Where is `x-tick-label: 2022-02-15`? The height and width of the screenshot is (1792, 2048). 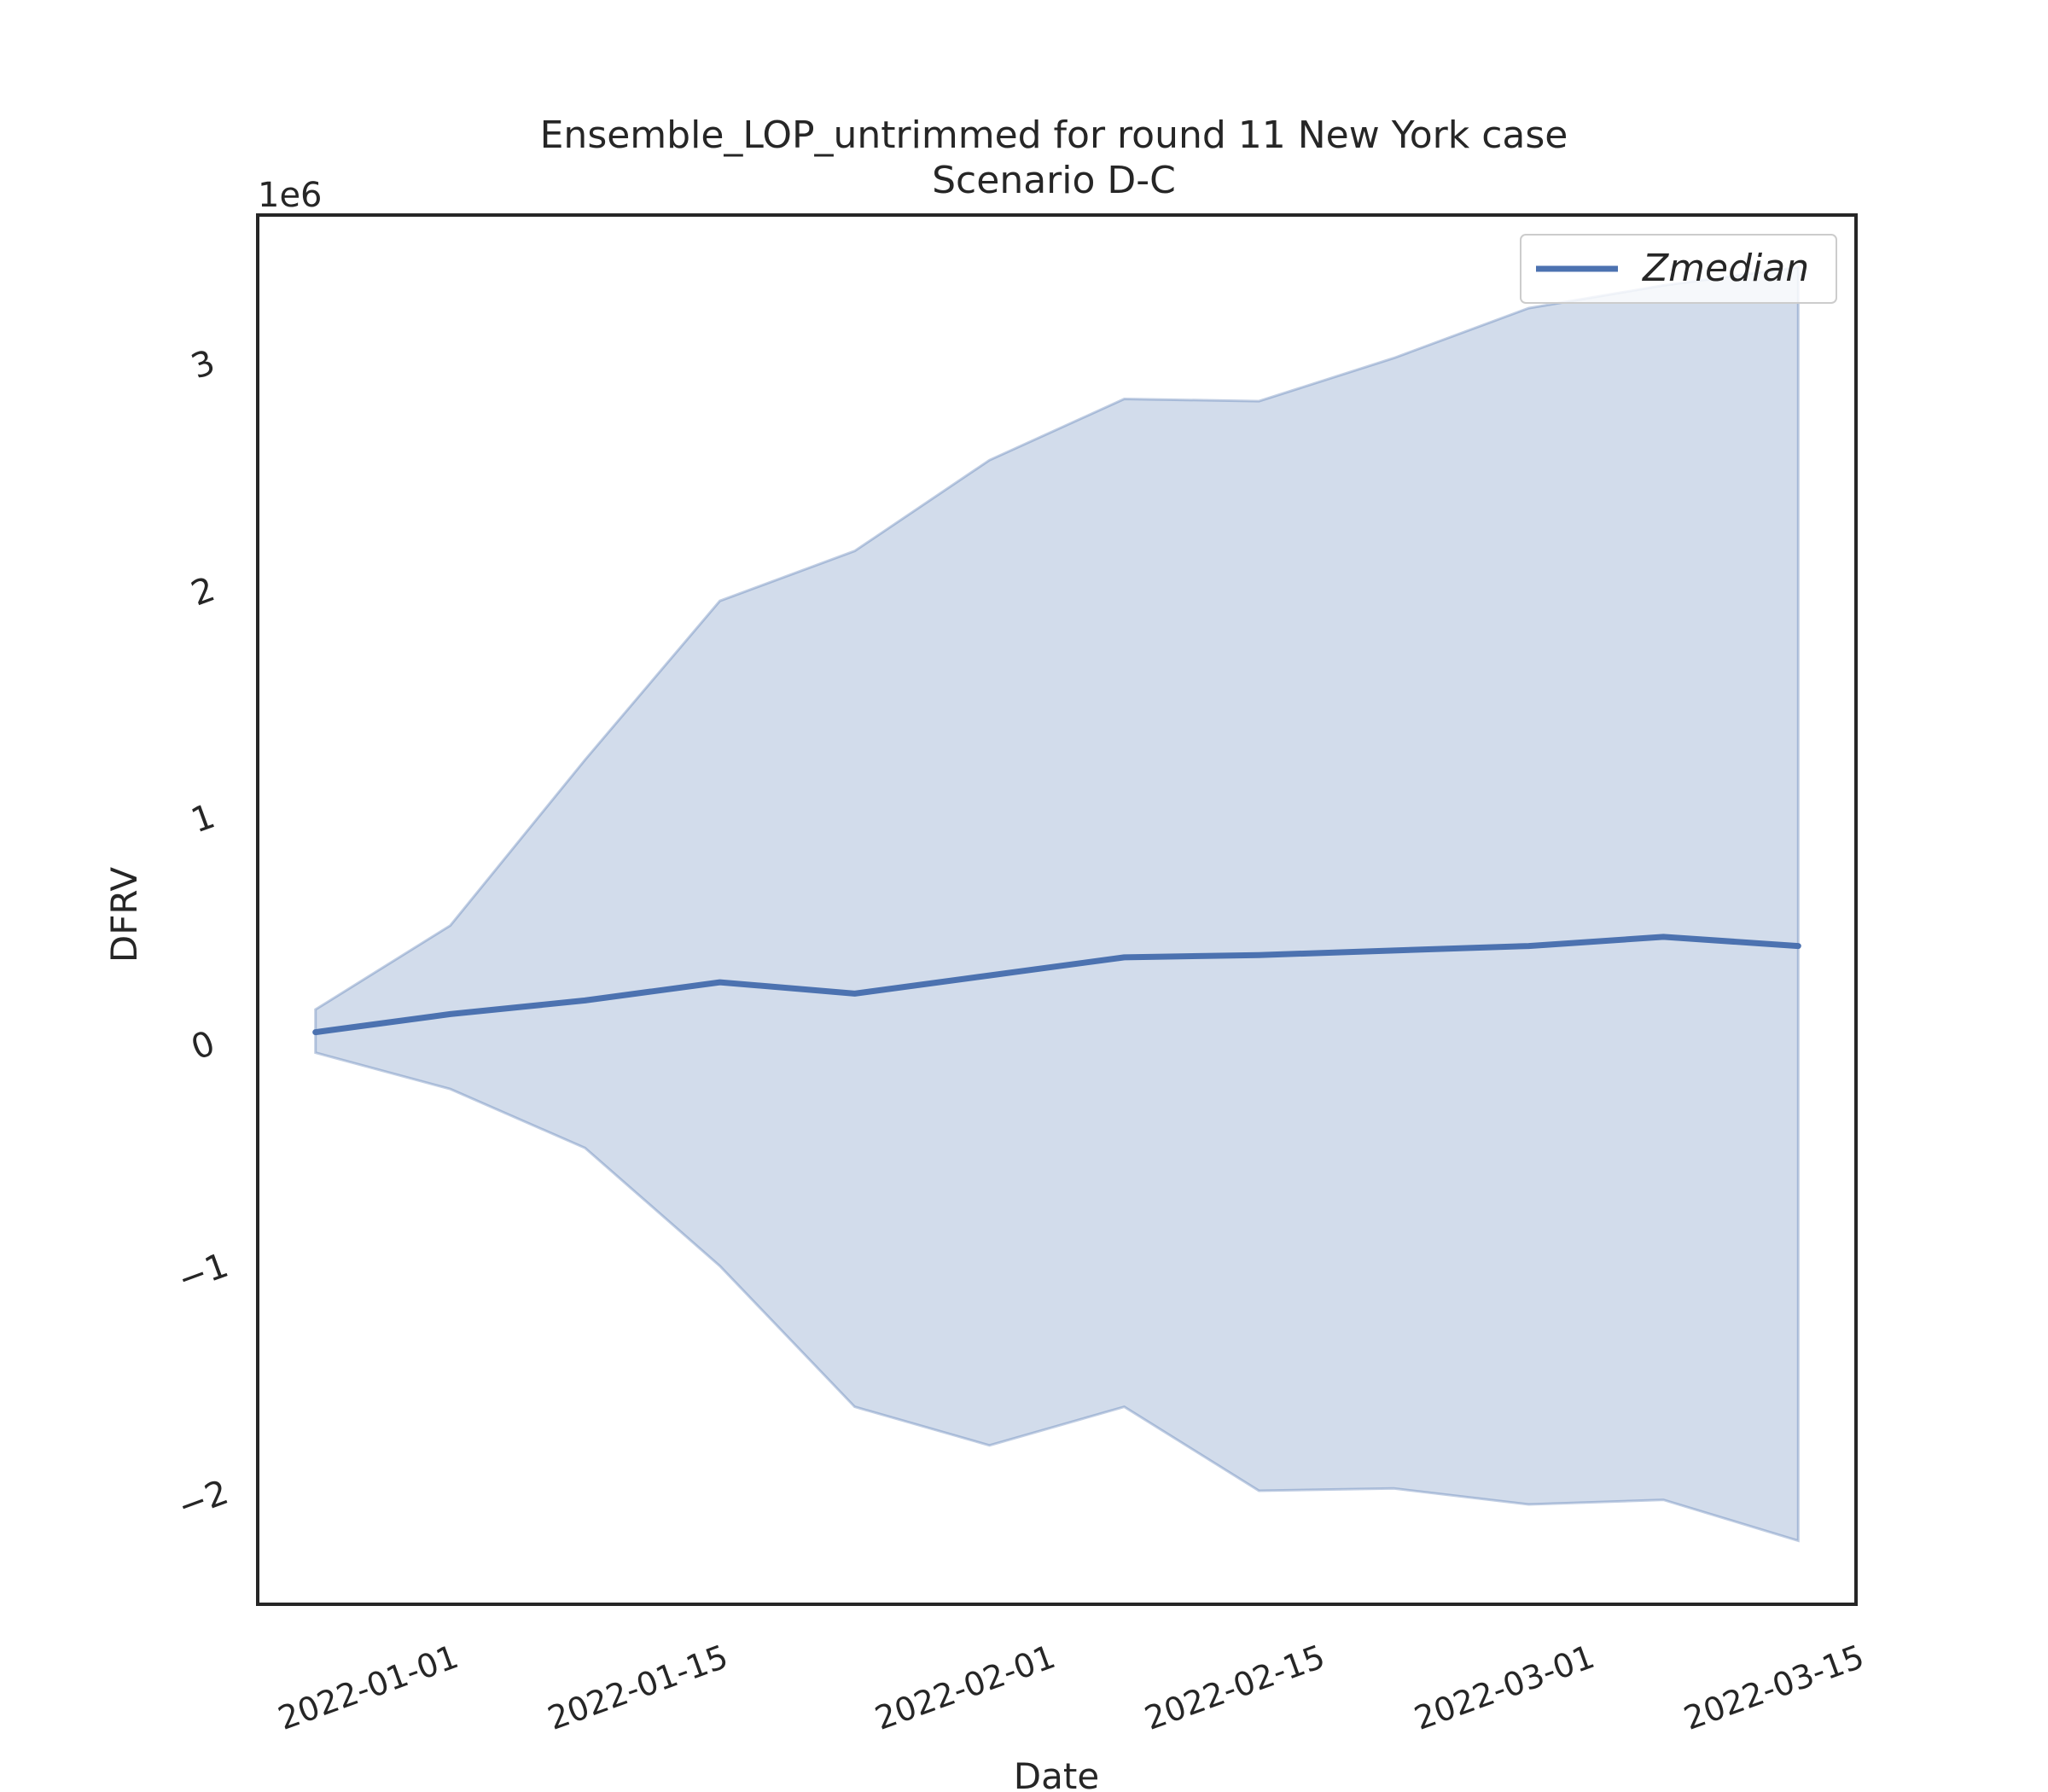 x-tick-label: 2022-02-15 is located at coordinates (1235, 1687).